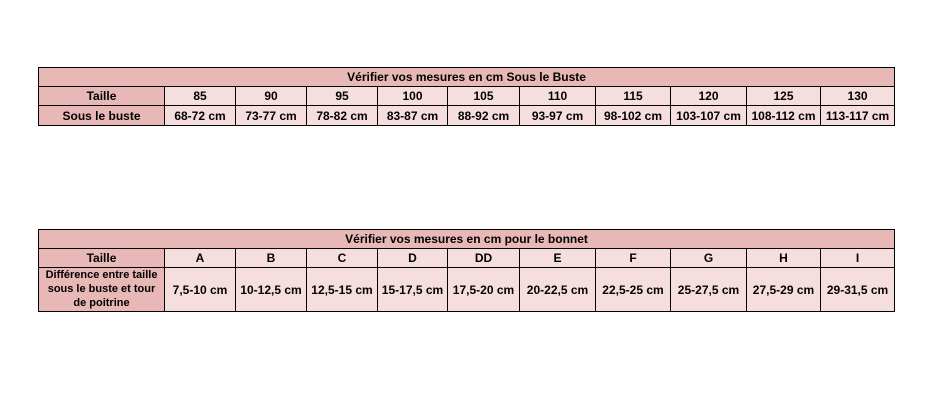  What do you see at coordinates (342, 115) in the screenshot?
I see `measurement-cell: 78-82 cm` at bounding box center [342, 115].